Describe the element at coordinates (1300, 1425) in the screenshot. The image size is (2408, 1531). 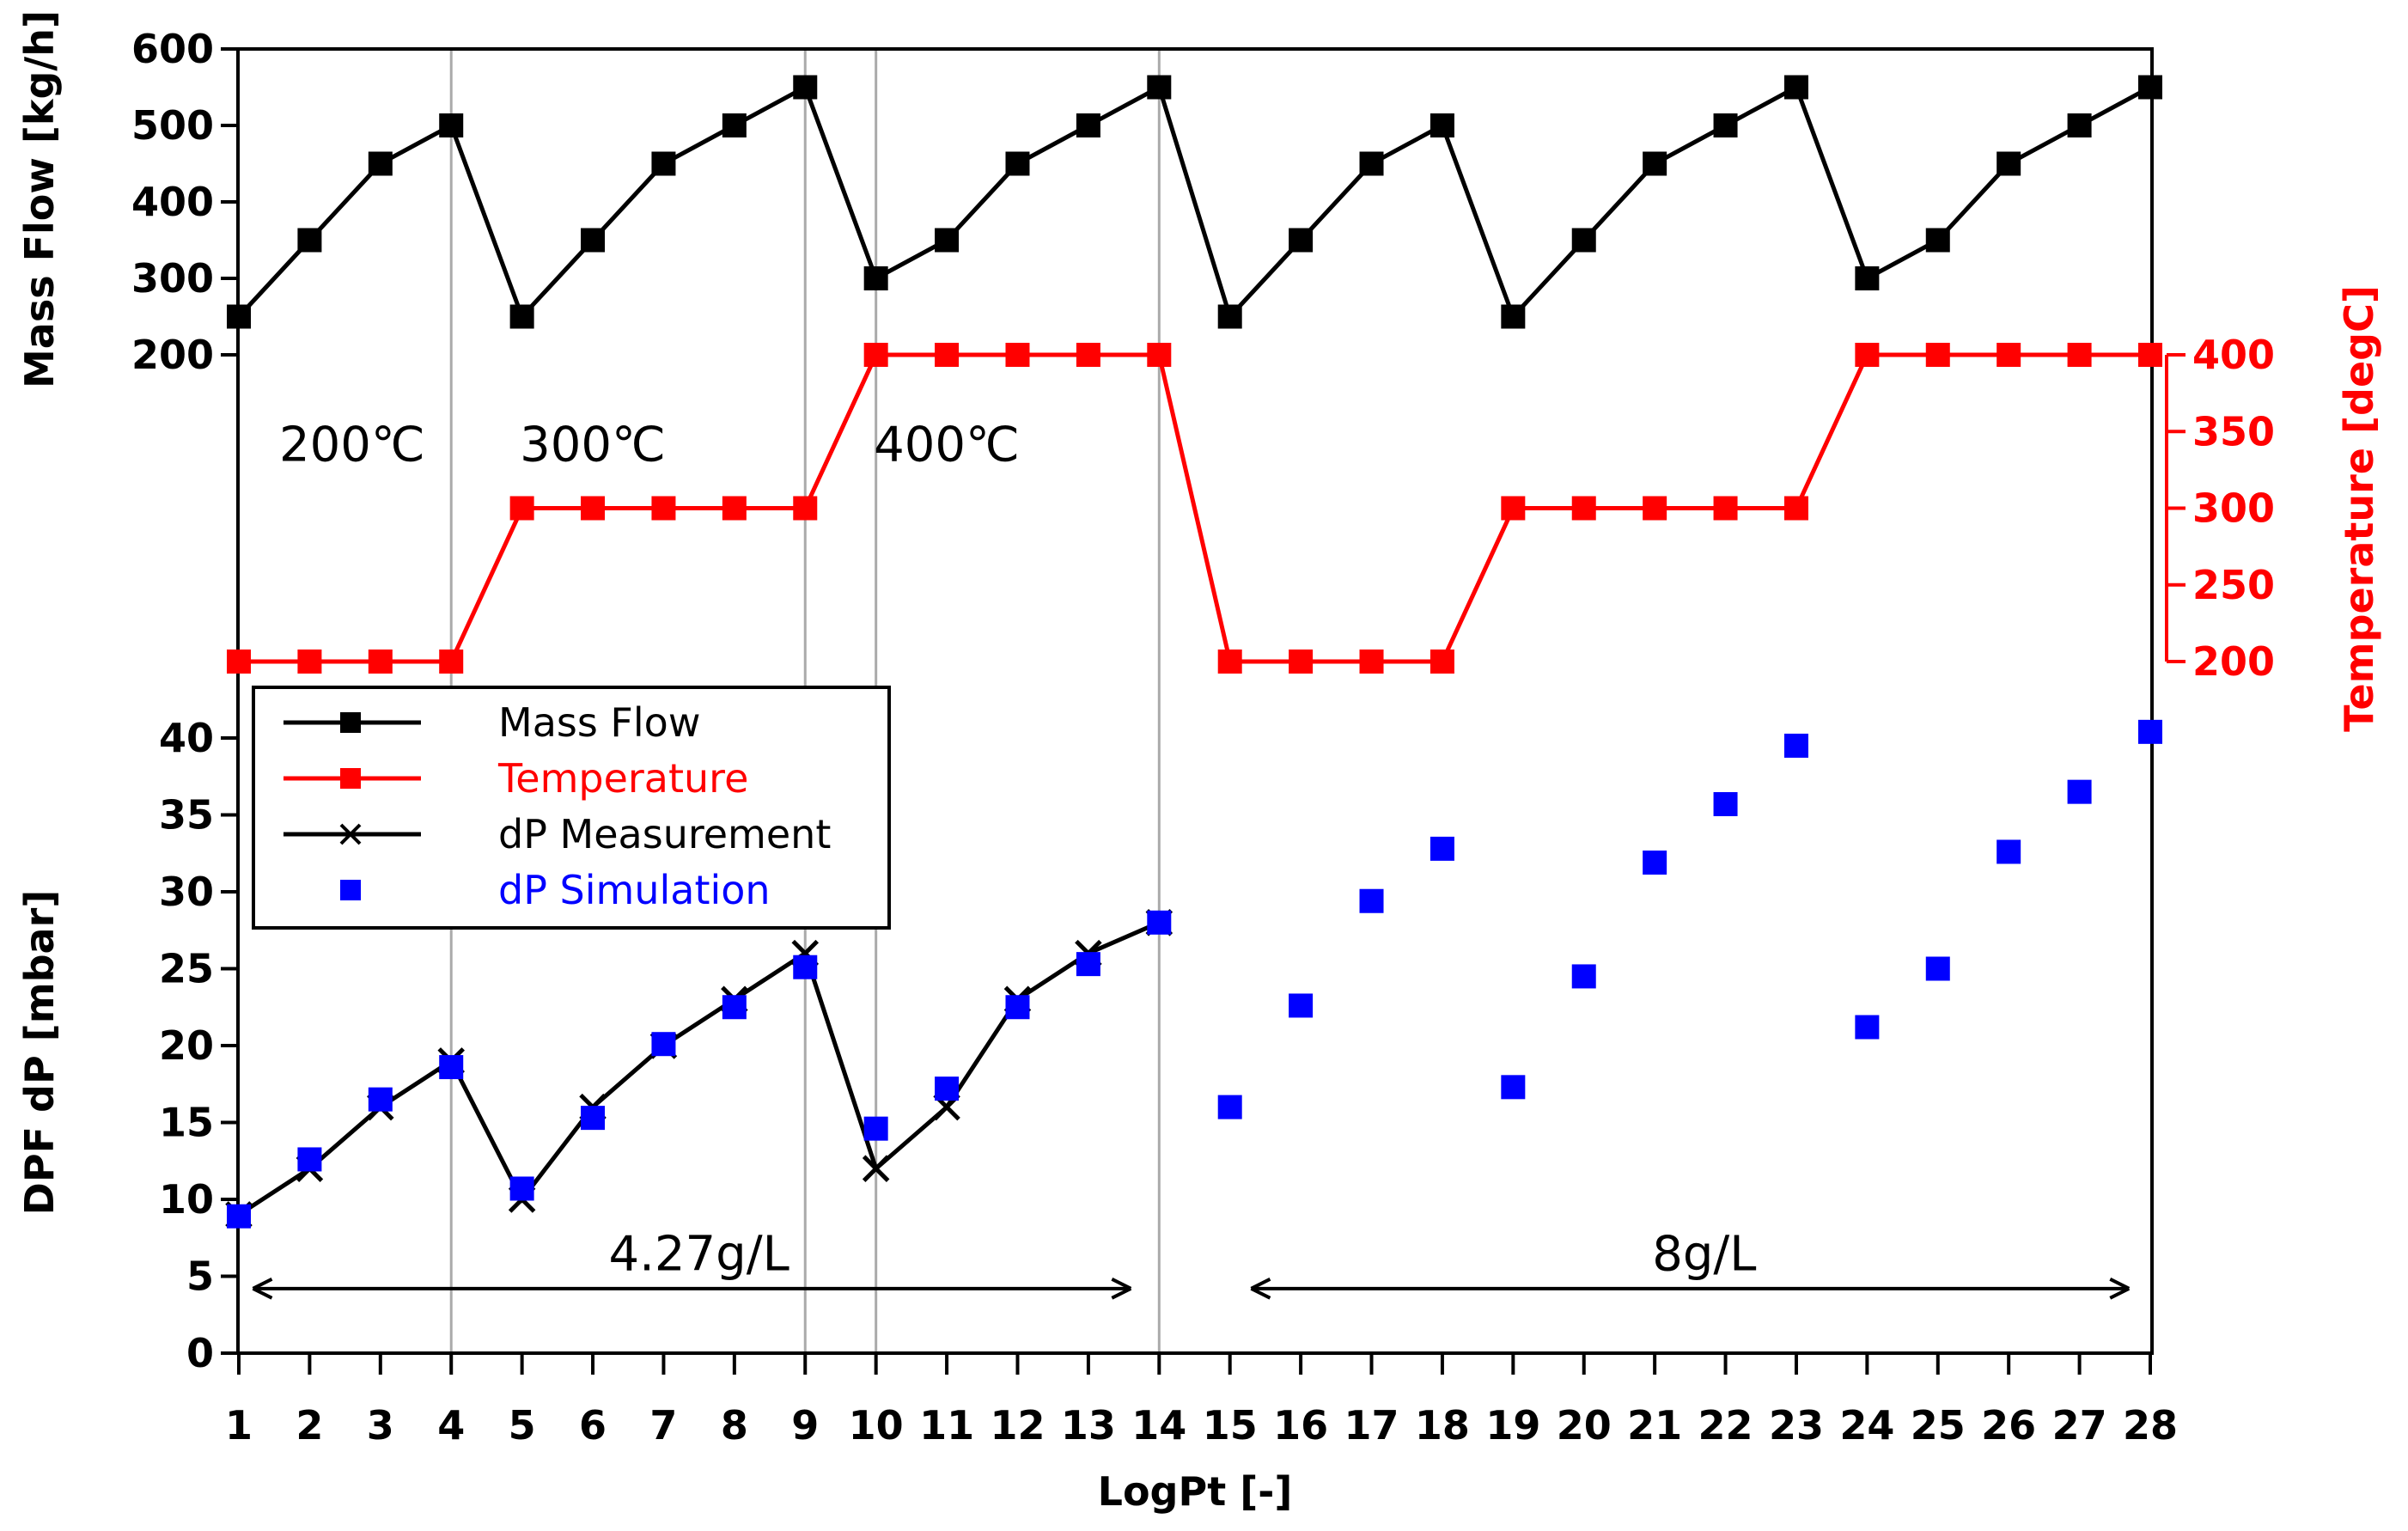
I see `x-tick-label: 16` at that location.